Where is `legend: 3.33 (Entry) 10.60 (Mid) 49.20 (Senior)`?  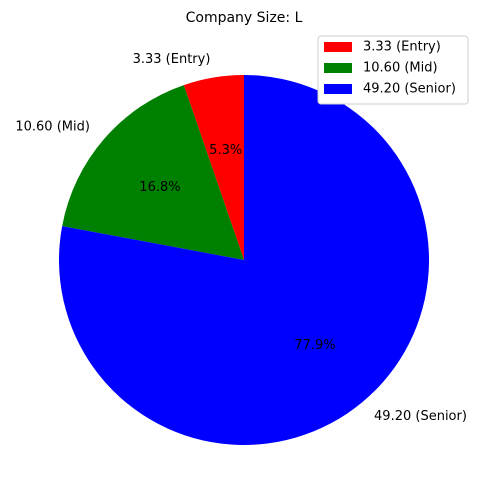
legend: 3.33 (Entry) 10.60 (Mid) 49.20 (Senior) is located at coordinates (393, 70).